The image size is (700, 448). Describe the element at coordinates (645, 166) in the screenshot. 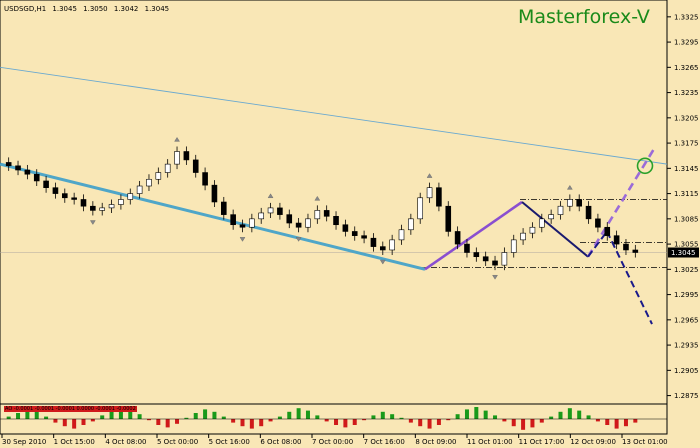

I see `target-circle` at that location.